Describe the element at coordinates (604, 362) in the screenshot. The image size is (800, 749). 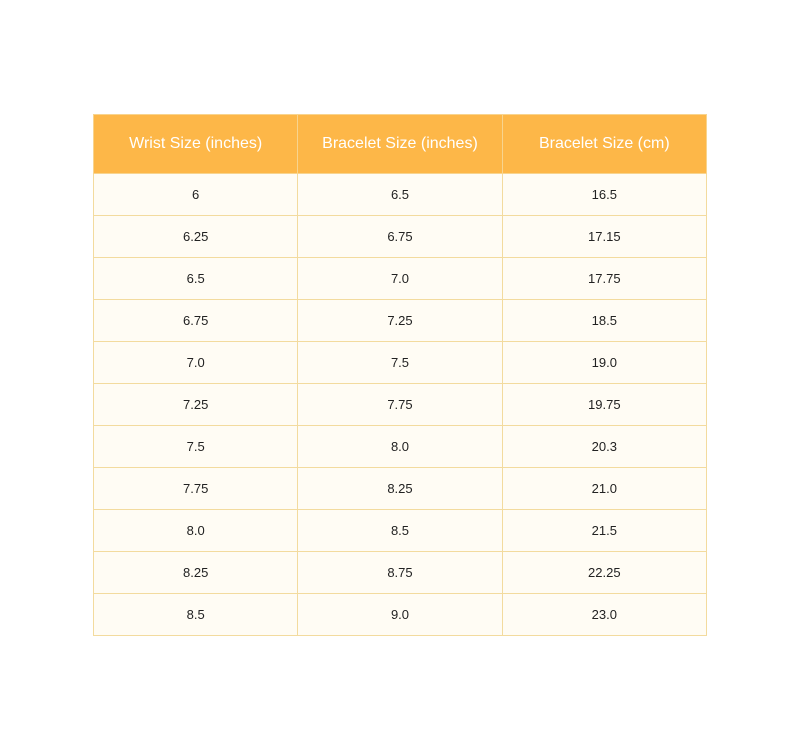
I see `bracelet-cm-cell: 19.0` at that location.